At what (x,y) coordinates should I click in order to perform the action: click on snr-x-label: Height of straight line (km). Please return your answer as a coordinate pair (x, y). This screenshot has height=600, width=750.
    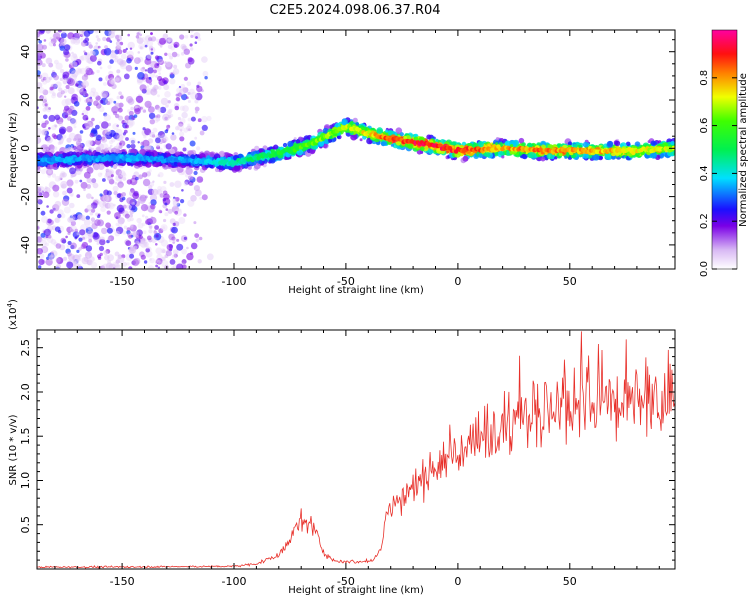
    Looking at the image, I should click on (356, 590).